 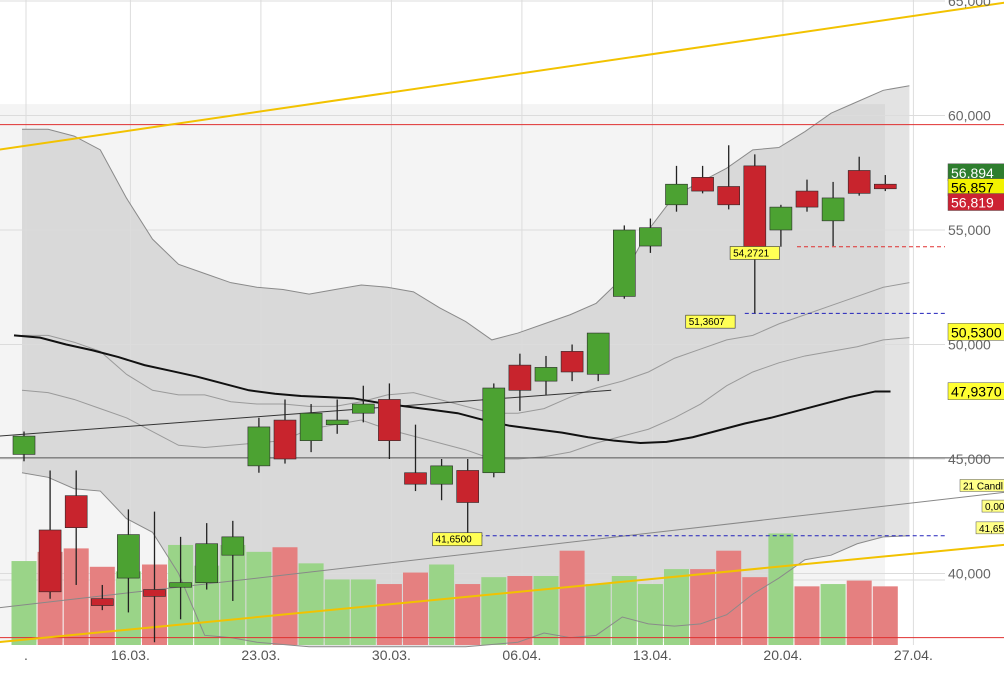 What do you see at coordinates (969, 459) in the screenshot?
I see `y-tick-label-2: 45,000` at bounding box center [969, 459].